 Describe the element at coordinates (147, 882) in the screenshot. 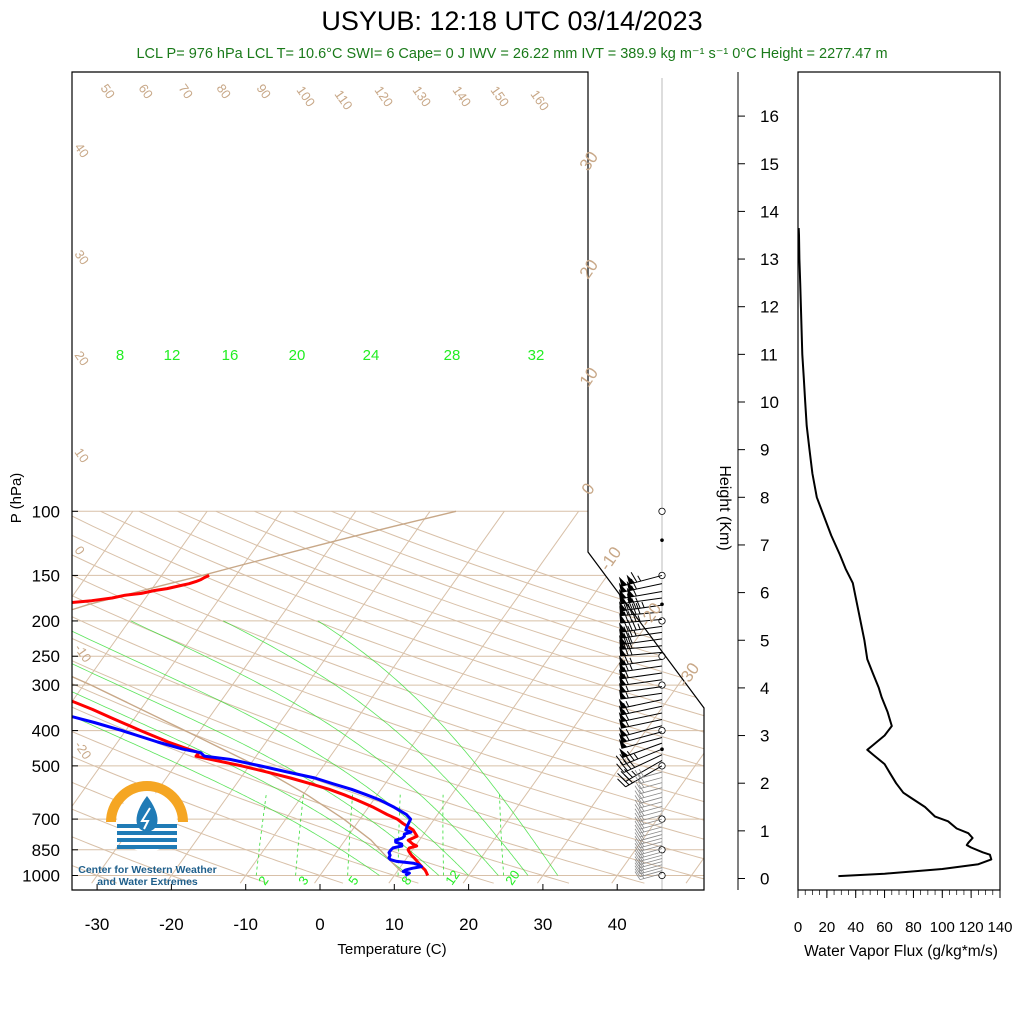

I see `logo-line-2: and Water Extremes` at that location.